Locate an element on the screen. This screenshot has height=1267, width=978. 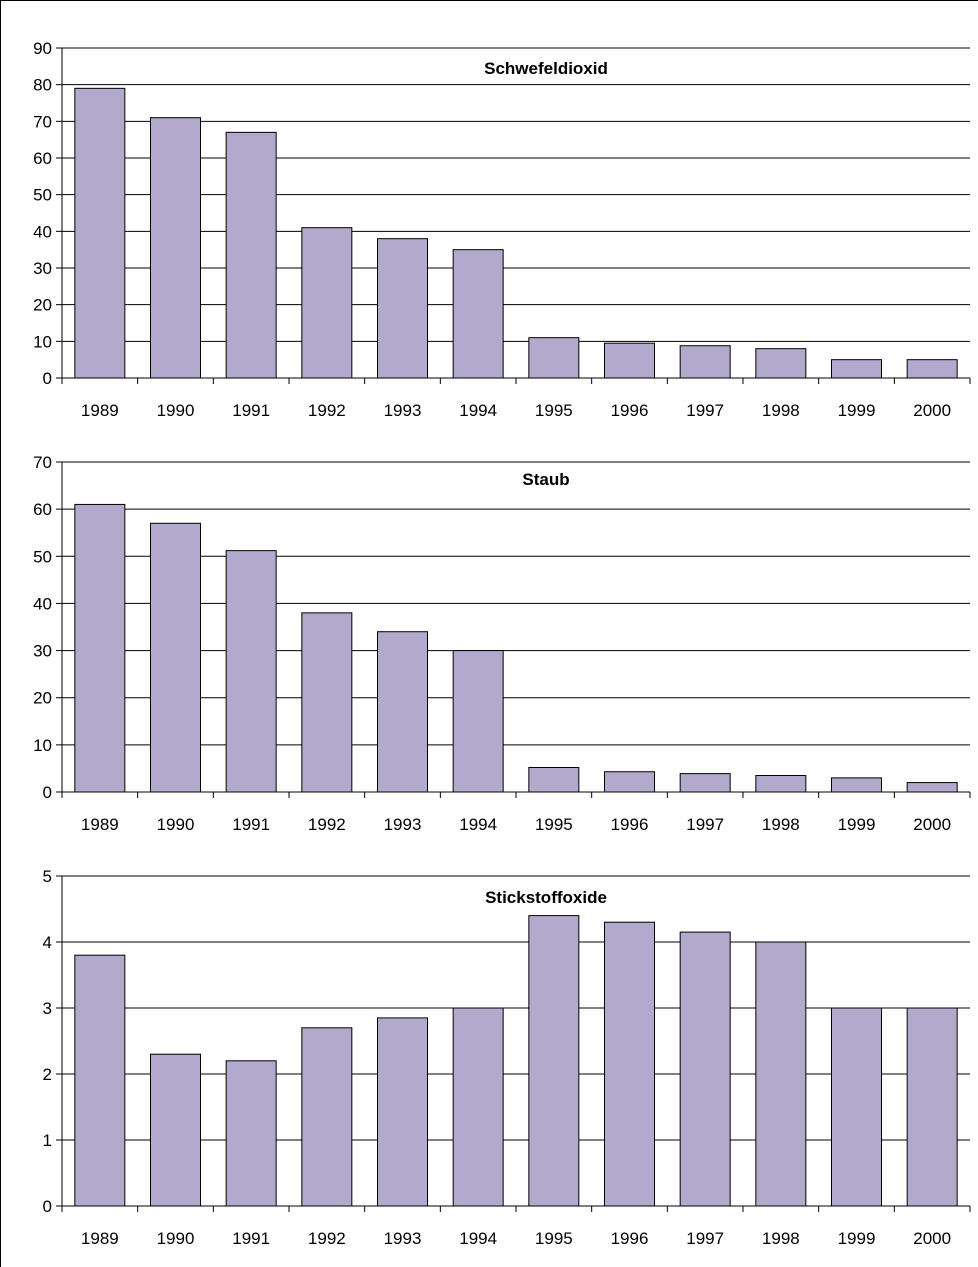
y-tick-label: 3 is located at coordinates (47, 1008).